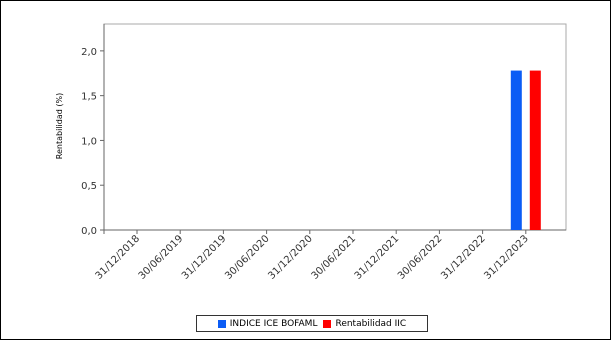 The image size is (611, 340). Describe the element at coordinates (273, 323) in the screenshot. I see `legend-label: INDICE ICE BOFAML` at that location.